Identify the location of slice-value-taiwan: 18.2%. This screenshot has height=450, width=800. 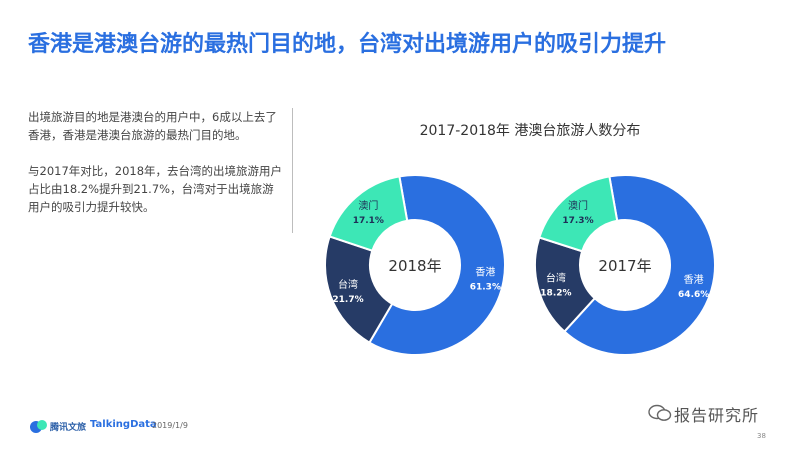
(555, 293).